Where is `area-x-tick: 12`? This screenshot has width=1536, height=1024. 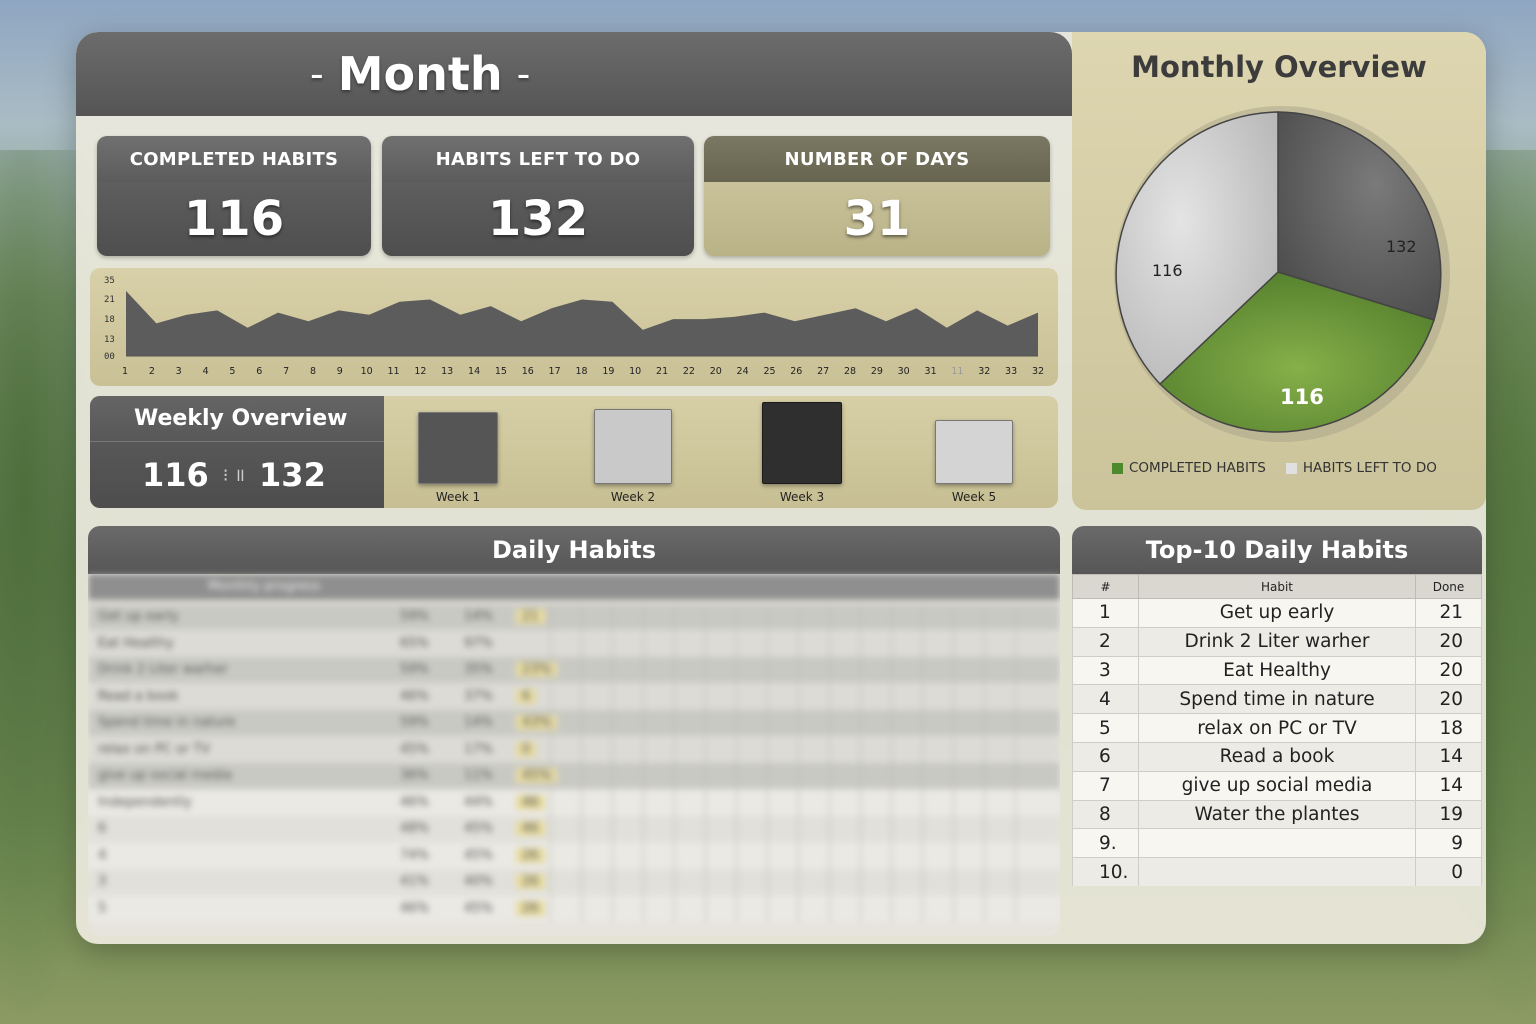
area-x-tick: 12 is located at coordinates (420, 371).